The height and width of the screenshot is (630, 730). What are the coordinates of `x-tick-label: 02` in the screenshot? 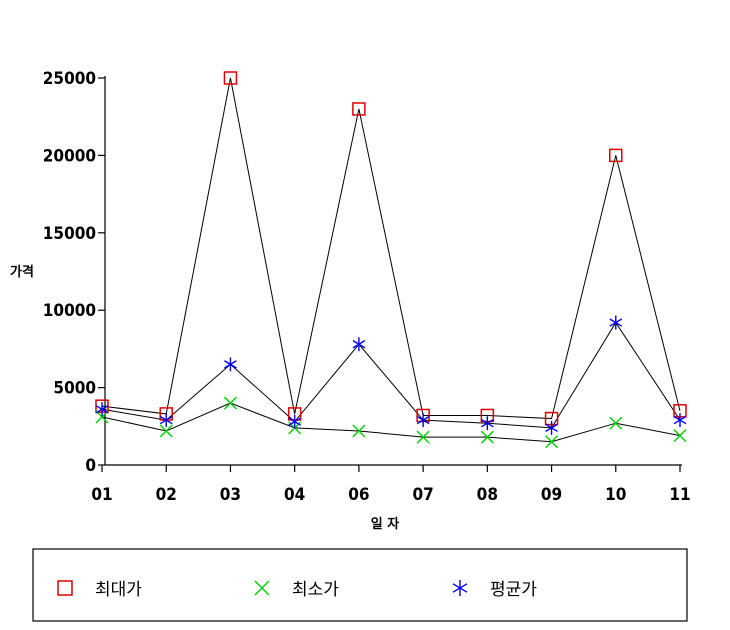 It's located at (166, 495).